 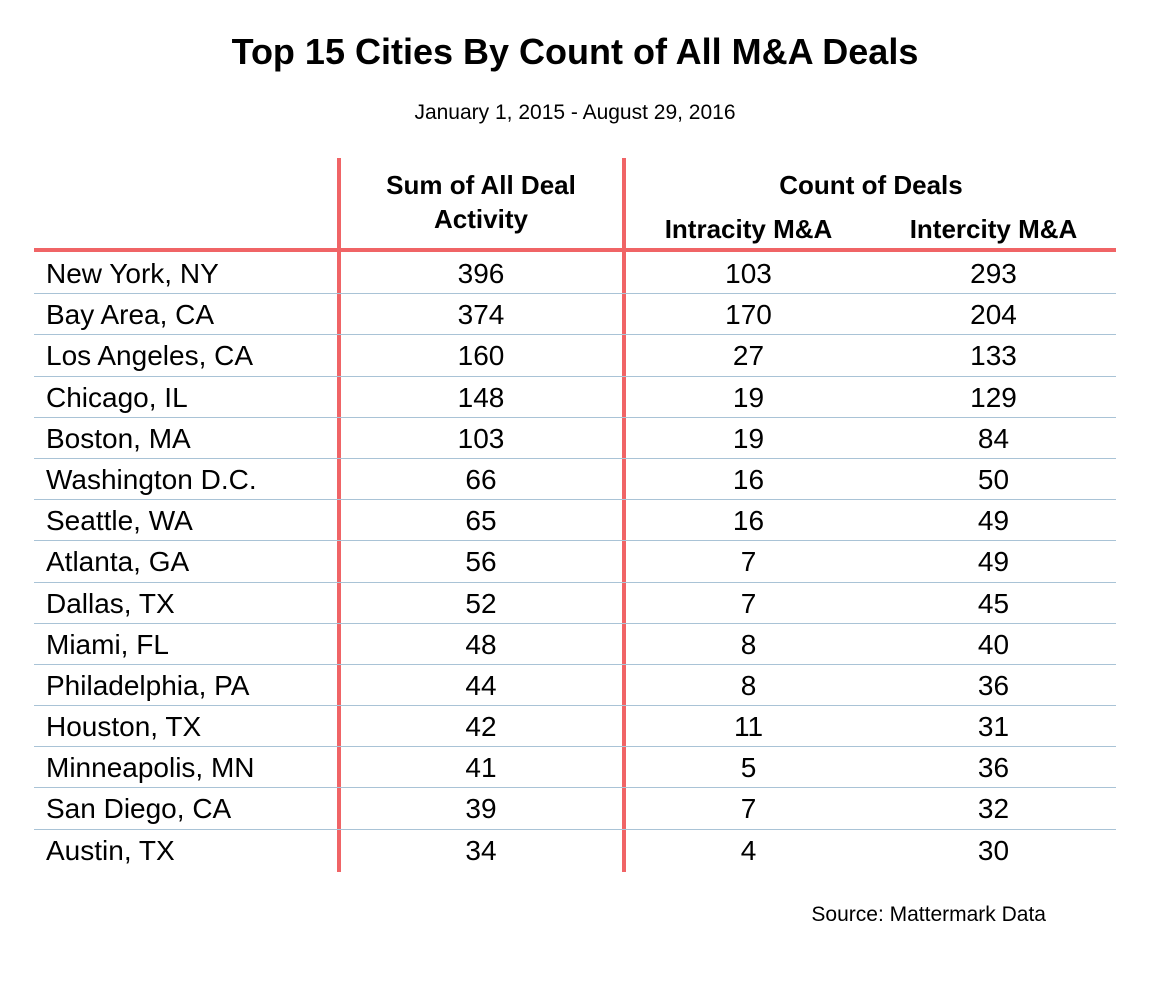 What do you see at coordinates (148, 685) in the screenshot?
I see `city-cell: Philadelphia, PA` at bounding box center [148, 685].